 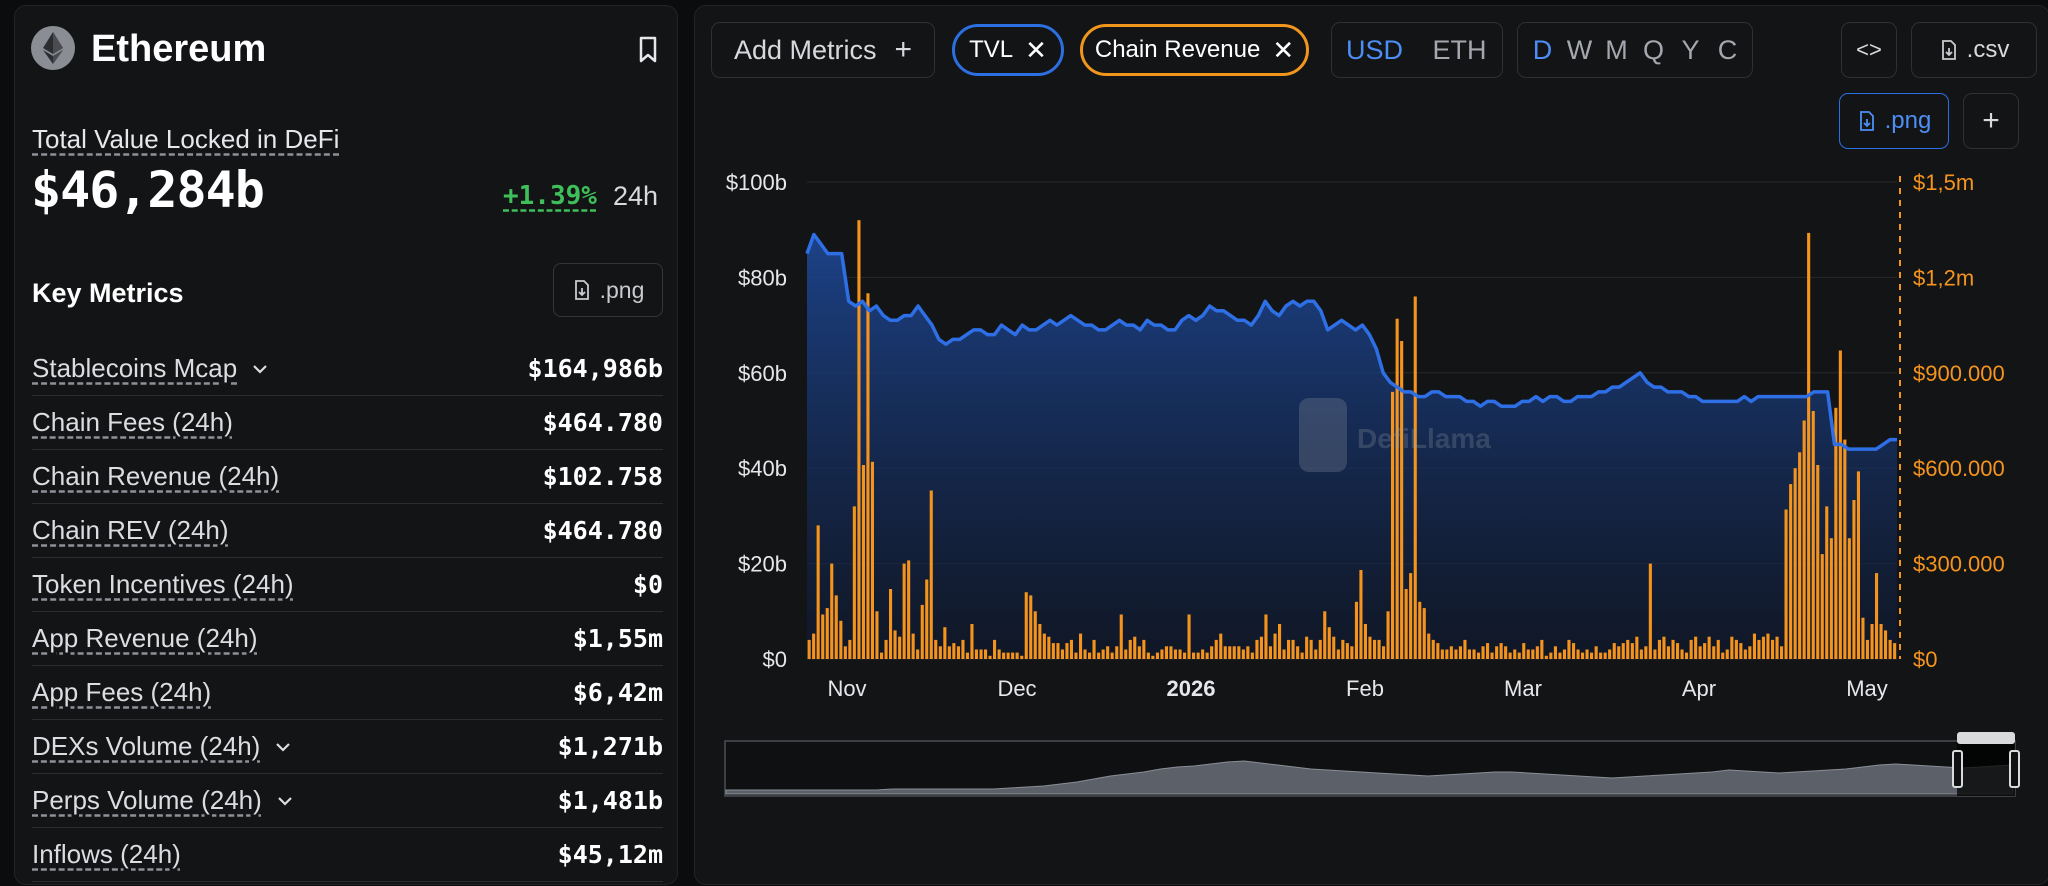 What do you see at coordinates (756, 421) in the screenshot?
I see `left-axis-ticks: $0 $20b $40b $60b $80b $100b` at bounding box center [756, 421].